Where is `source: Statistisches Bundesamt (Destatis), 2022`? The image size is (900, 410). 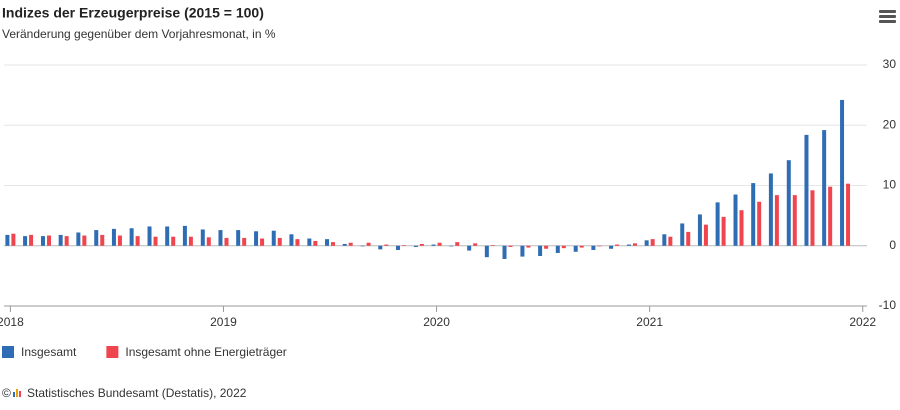 source: Statistisches Bundesamt (Destatis), 2022 is located at coordinates (137, 393).